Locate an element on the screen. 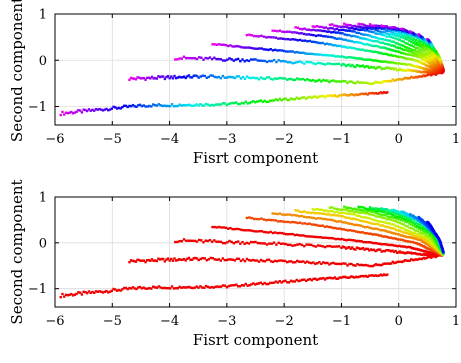  bottom-x-tick-label-1: −5 is located at coordinates (112, 321).